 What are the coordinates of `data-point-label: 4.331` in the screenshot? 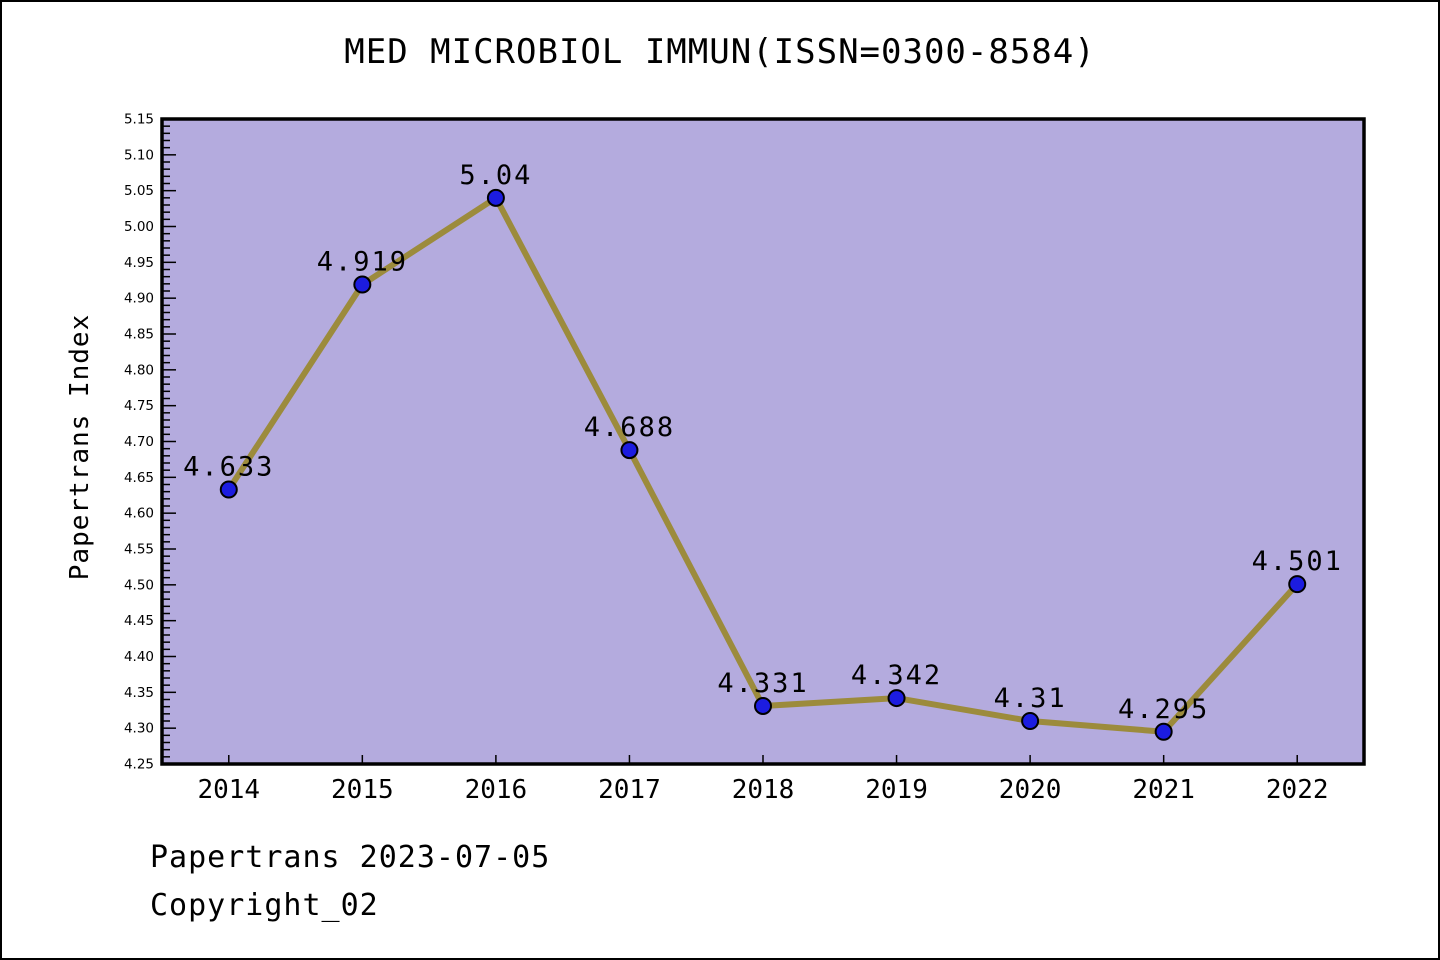 It's located at (762, 683).